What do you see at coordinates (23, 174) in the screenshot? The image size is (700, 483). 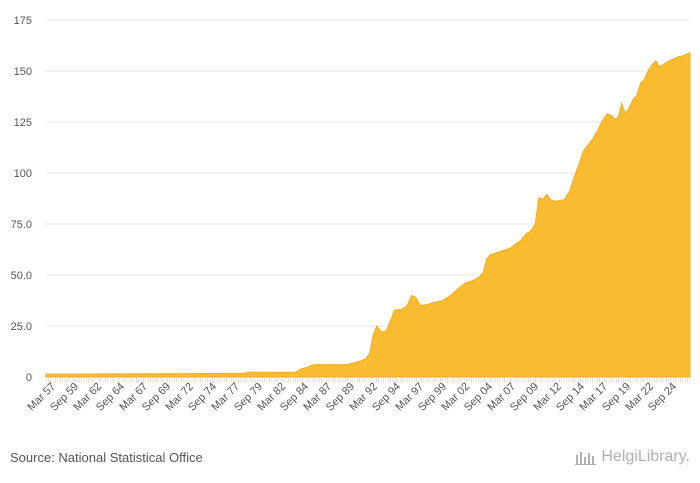 I see `y-tick-label: 100` at bounding box center [23, 174].